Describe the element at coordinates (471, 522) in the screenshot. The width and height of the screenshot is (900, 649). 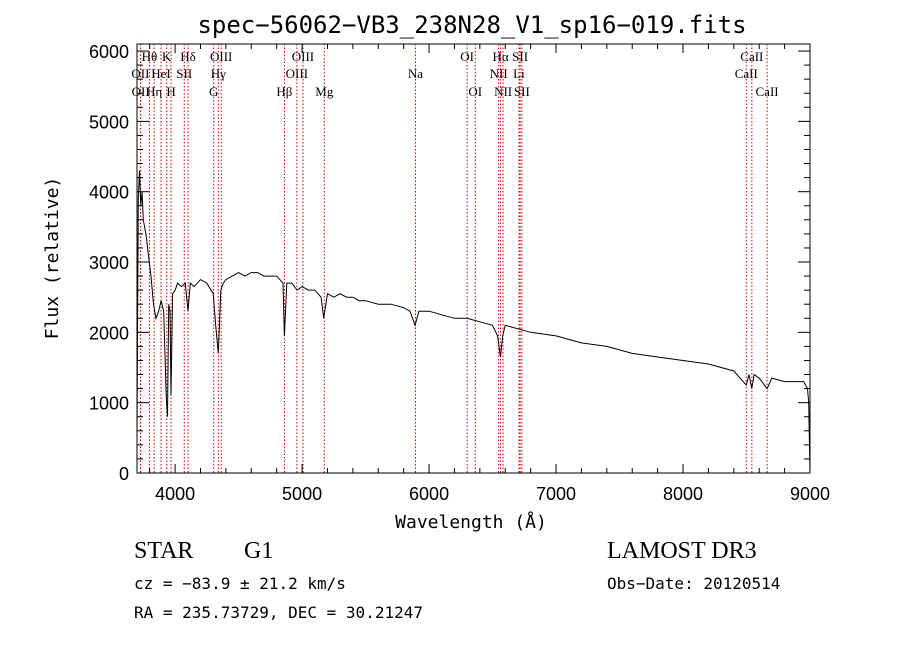
I see `x-axis-label: Wavelength (Å)` at that location.